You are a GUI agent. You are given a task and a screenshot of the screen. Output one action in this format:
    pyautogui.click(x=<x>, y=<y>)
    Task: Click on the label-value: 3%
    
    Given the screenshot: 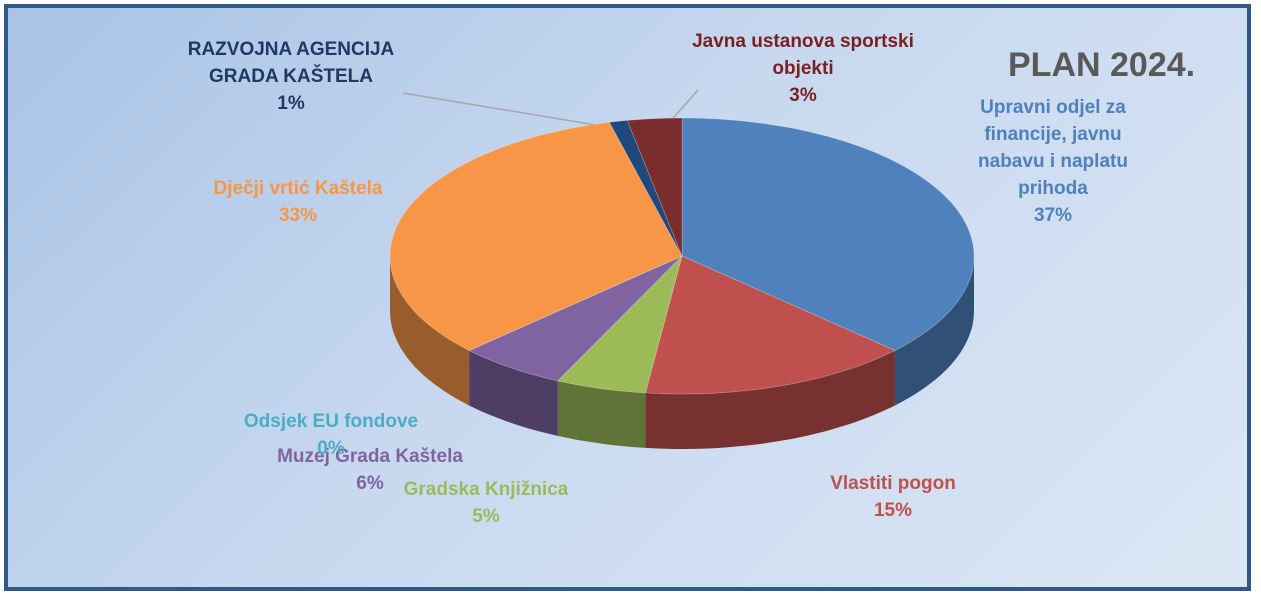 What is the action you would take?
    pyautogui.click(x=803, y=95)
    